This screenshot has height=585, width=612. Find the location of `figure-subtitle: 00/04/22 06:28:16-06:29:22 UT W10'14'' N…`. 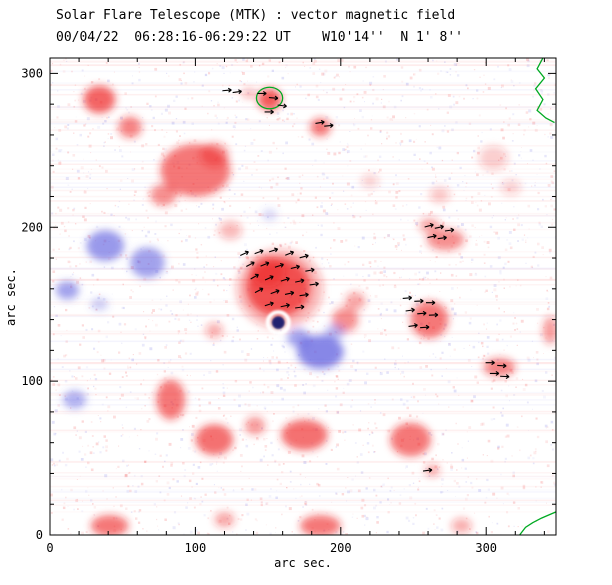

figure-subtitle: 00/04/22 06:28:16-06:29:22 UT W10'14'' N… is located at coordinates (259, 37).